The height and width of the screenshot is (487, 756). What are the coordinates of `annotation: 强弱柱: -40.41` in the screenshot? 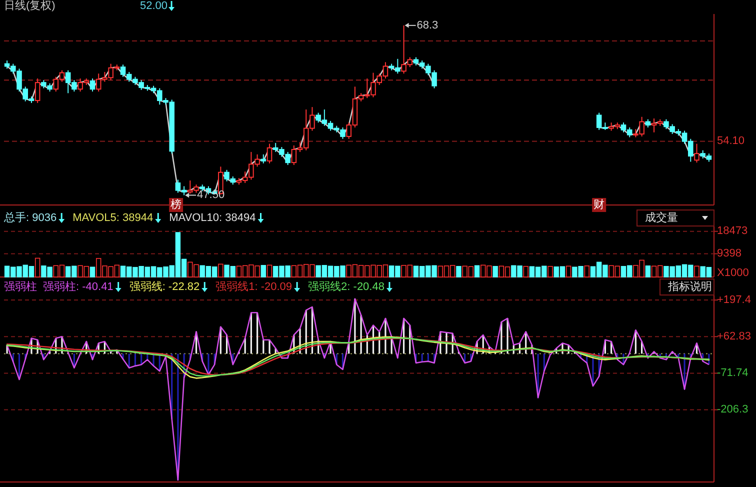 It's located at (78, 286).